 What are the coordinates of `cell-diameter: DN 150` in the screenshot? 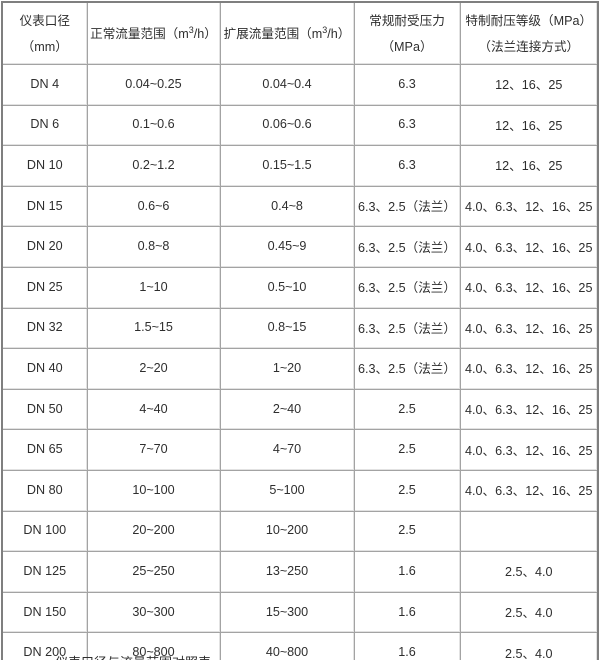 It's located at (44, 612).